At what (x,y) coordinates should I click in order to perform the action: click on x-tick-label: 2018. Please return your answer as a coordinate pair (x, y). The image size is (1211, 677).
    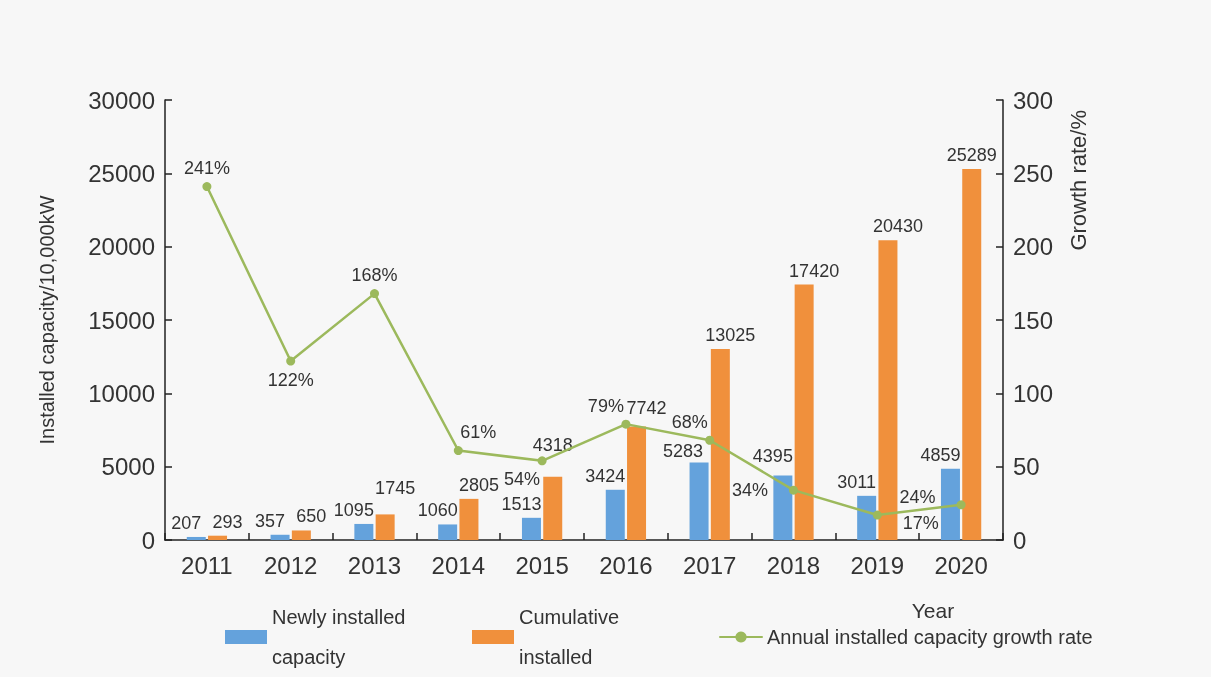
    Looking at the image, I should click on (793, 565).